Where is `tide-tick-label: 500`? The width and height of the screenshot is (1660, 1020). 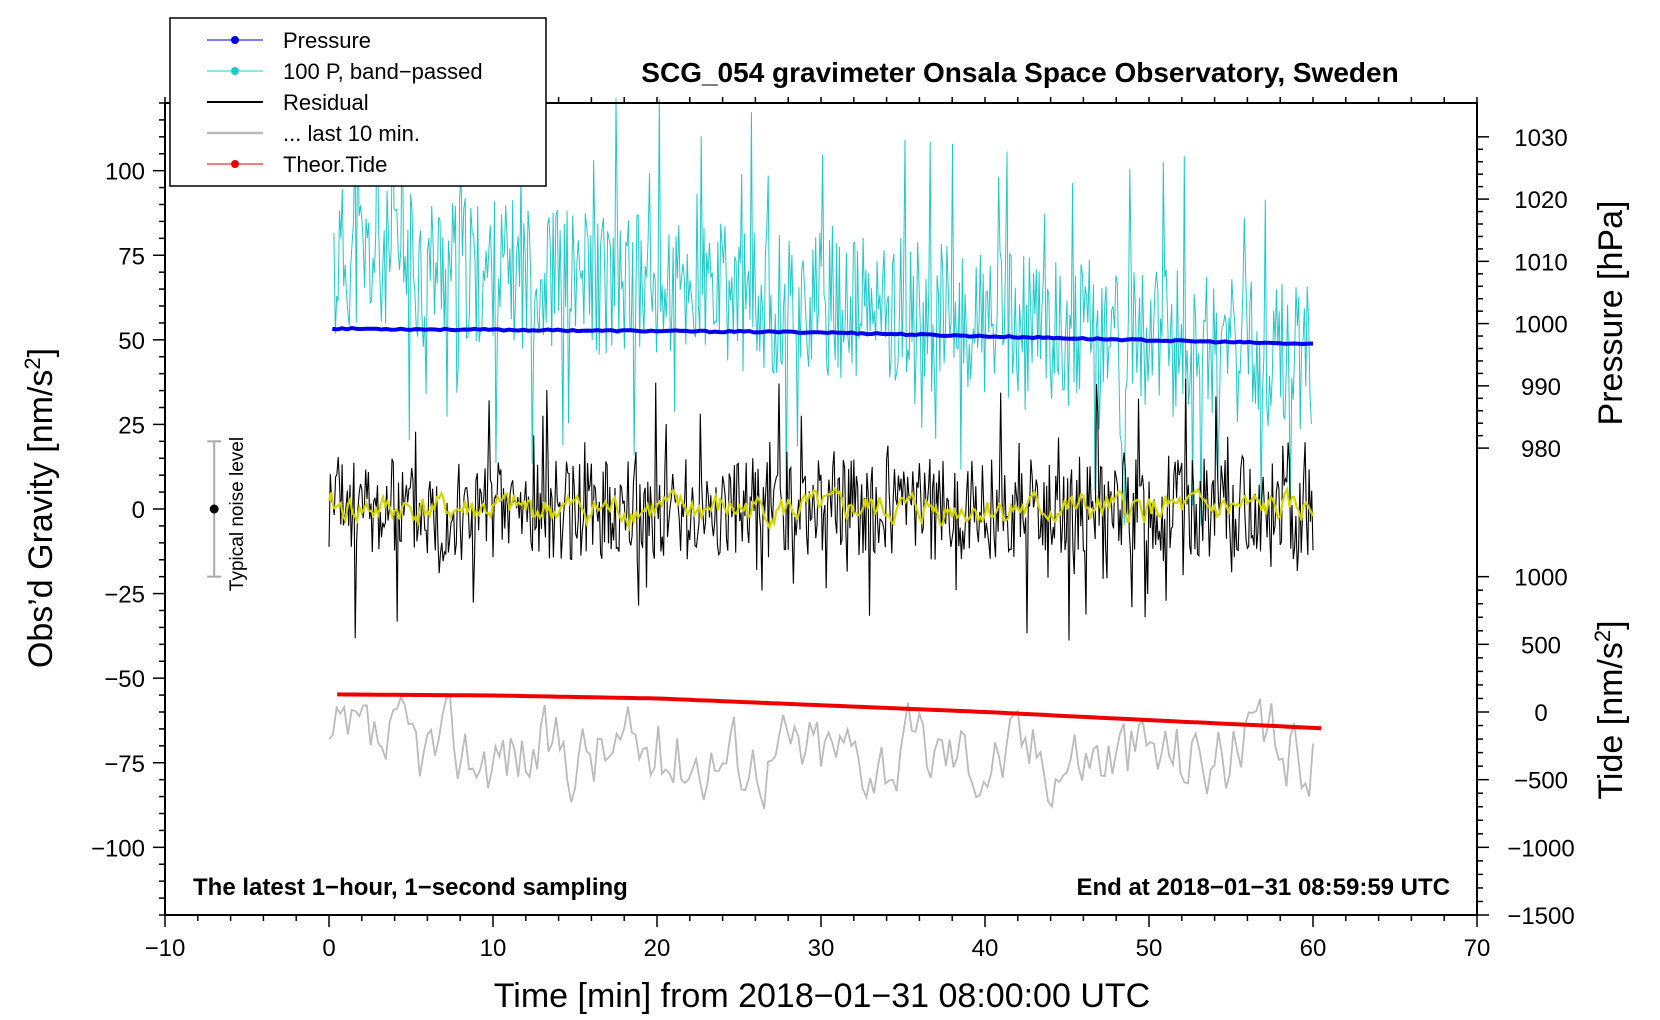
tide-tick-label: 500 is located at coordinates (1541, 645).